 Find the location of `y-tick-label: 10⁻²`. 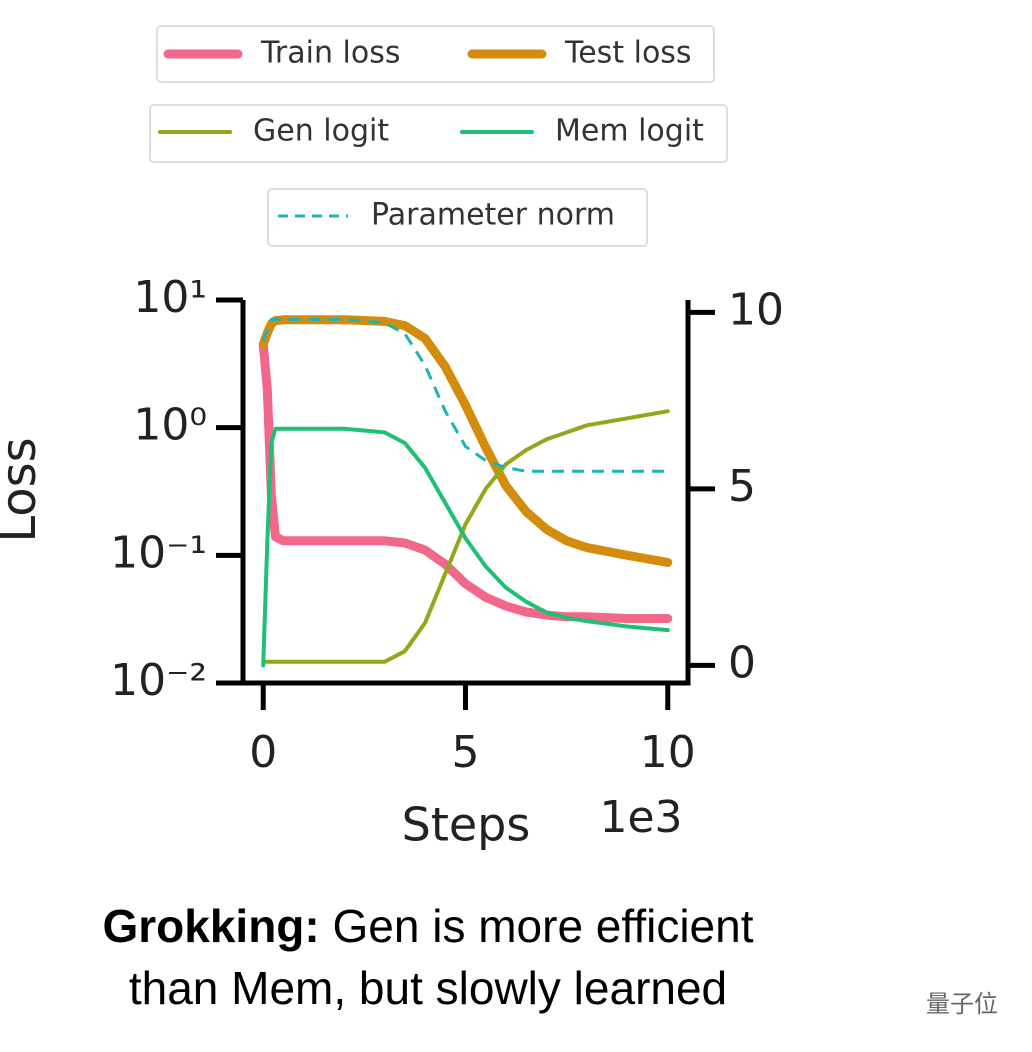

y-tick-label: 10⁻² is located at coordinates (158, 680).